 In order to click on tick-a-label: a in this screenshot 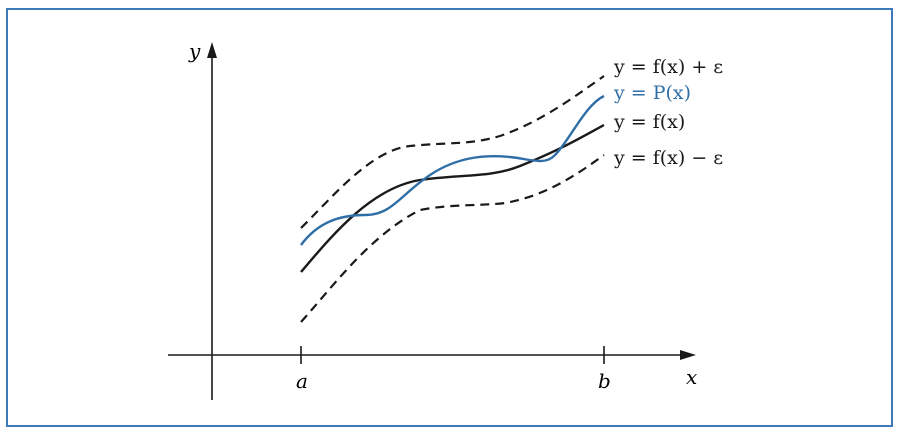, I will do `click(302, 381)`.